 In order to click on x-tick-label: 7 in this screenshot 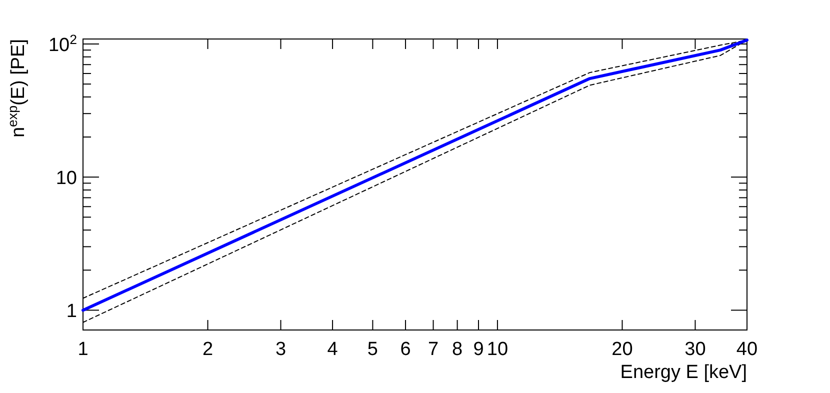, I will do `click(433, 349)`.